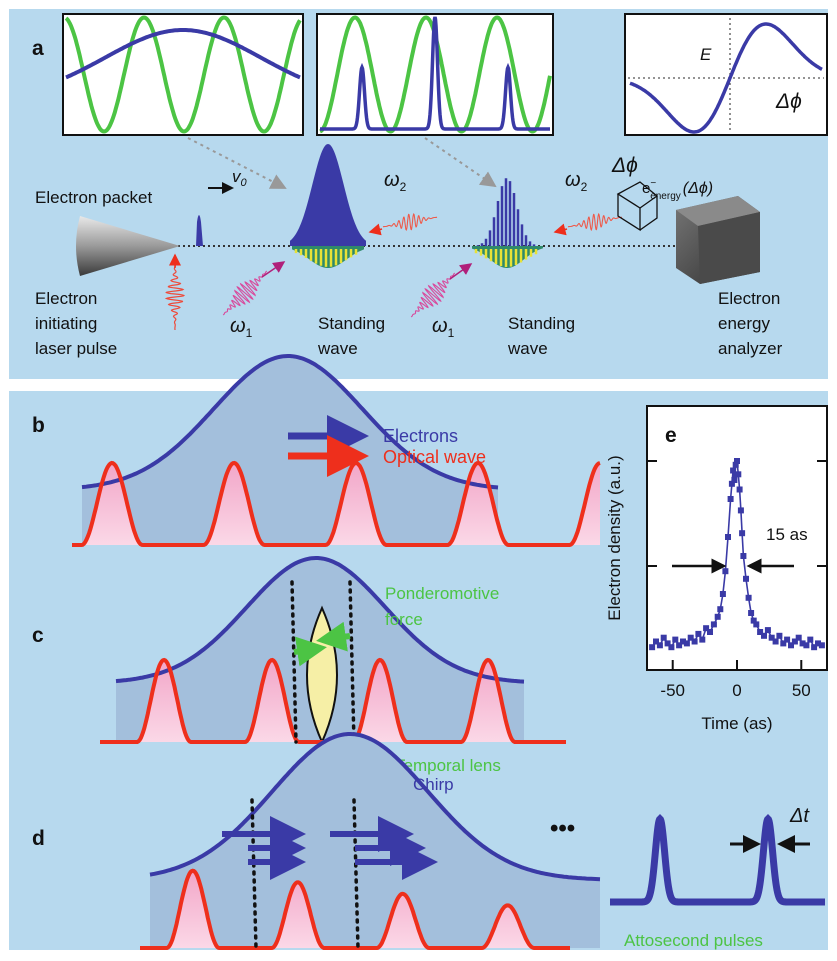  What do you see at coordinates (433, 784) in the screenshot?
I see `chirp-label: Chirp` at bounding box center [433, 784].